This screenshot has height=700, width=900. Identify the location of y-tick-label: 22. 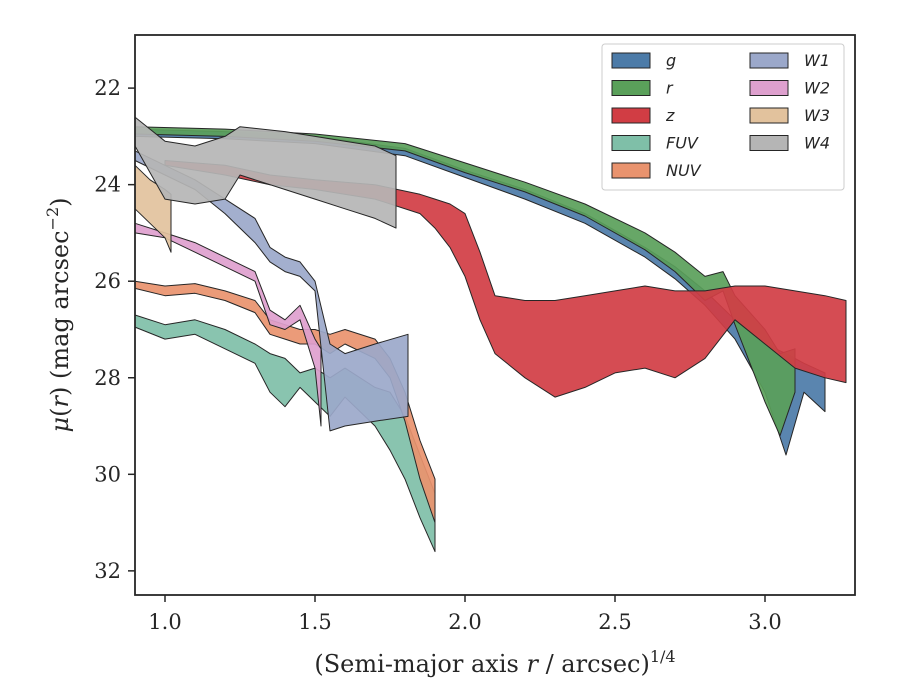
(107, 88).